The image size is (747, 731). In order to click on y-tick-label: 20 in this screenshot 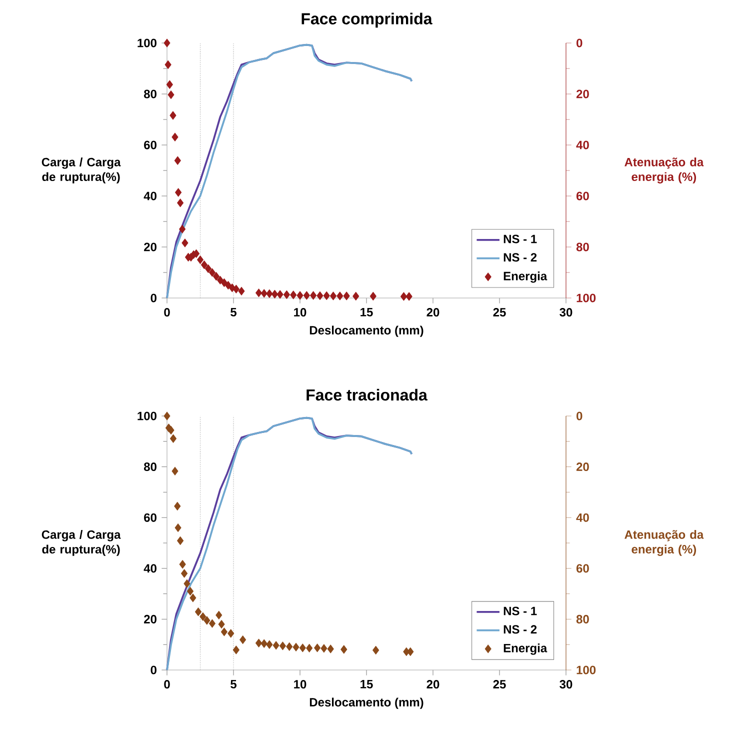, I will do `click(150, 619)`.